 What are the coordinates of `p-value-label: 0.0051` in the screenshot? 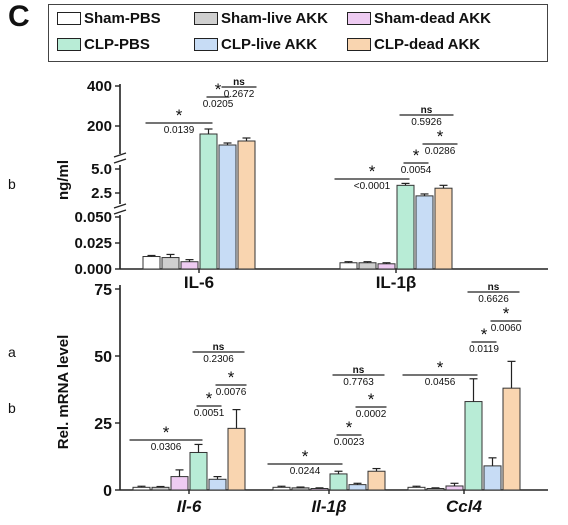 It's located at (209, 413).